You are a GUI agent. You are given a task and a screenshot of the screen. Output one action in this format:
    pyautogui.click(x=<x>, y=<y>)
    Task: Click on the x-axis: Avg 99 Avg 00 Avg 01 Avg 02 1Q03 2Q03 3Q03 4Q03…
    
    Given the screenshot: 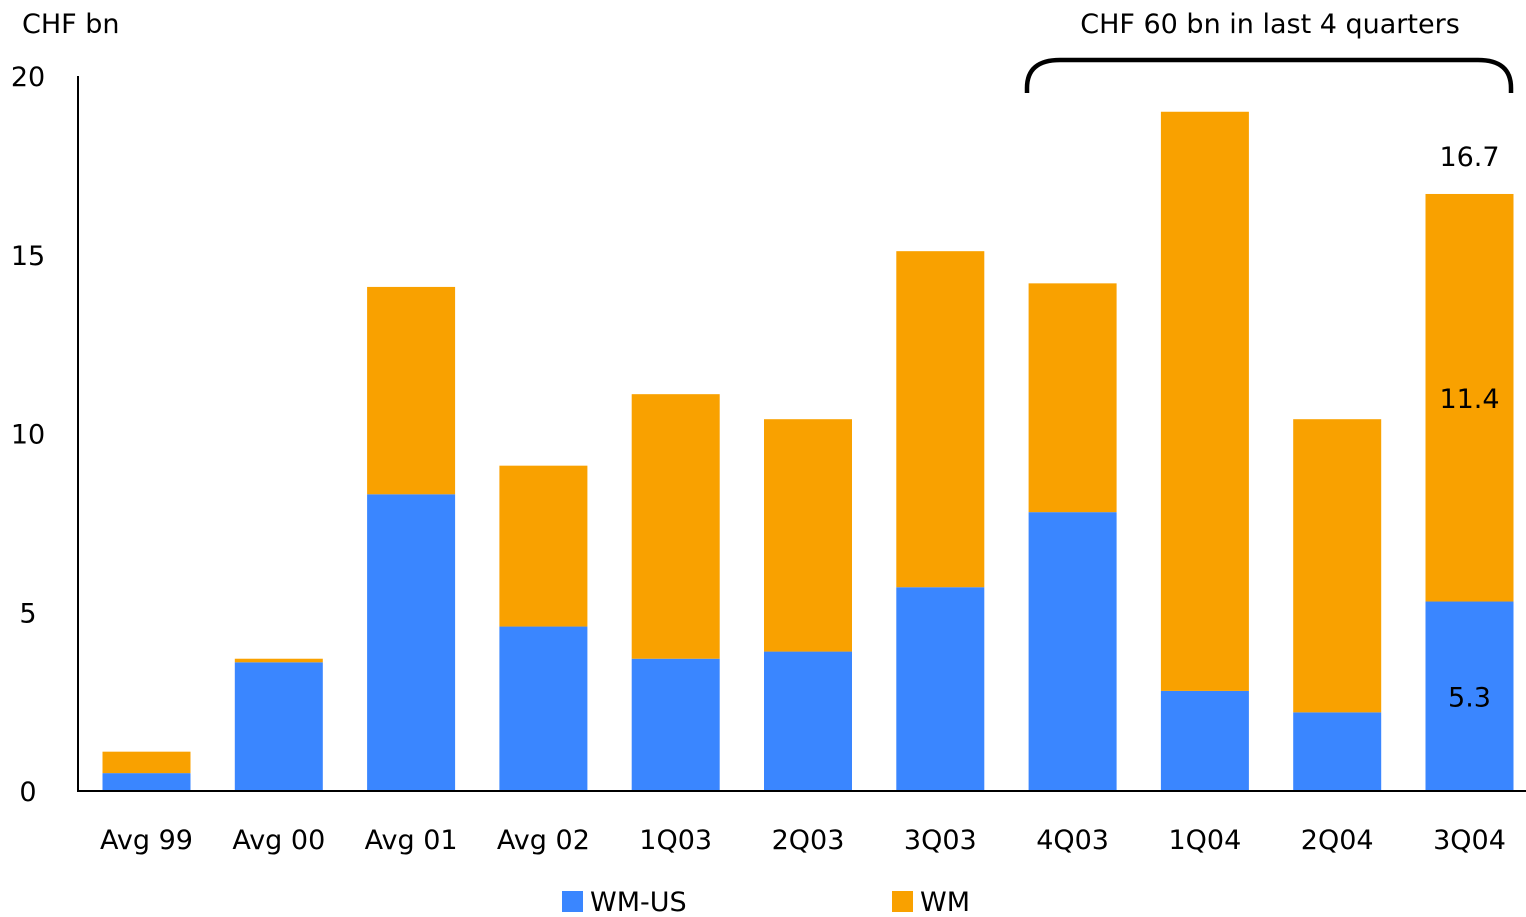 What is the action you would take?
    pyautogui.click(x=801, y=823)
    